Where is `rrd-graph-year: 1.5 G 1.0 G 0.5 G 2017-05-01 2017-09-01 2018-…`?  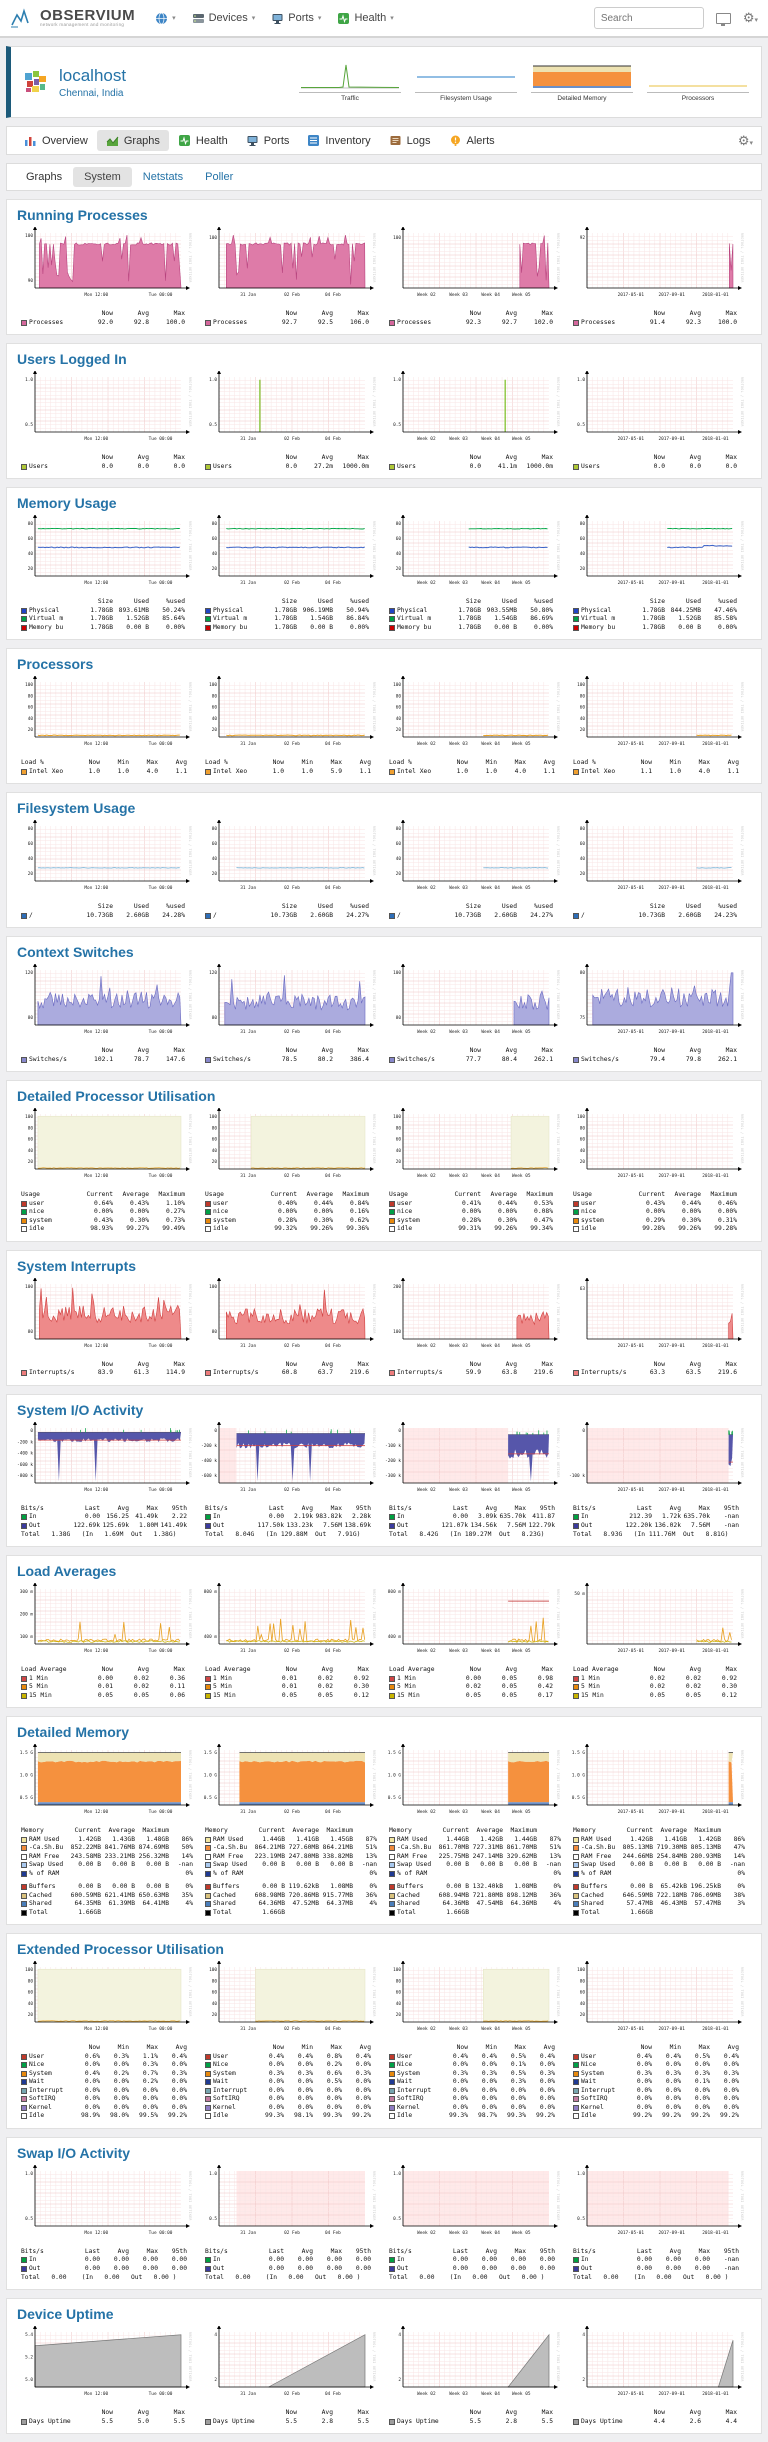
rrd-graph-year: 1.5 G 1.0 G 0.5 G 2017-05-01 2017-09-01 2018-… is located at coordinates (657, 1782).